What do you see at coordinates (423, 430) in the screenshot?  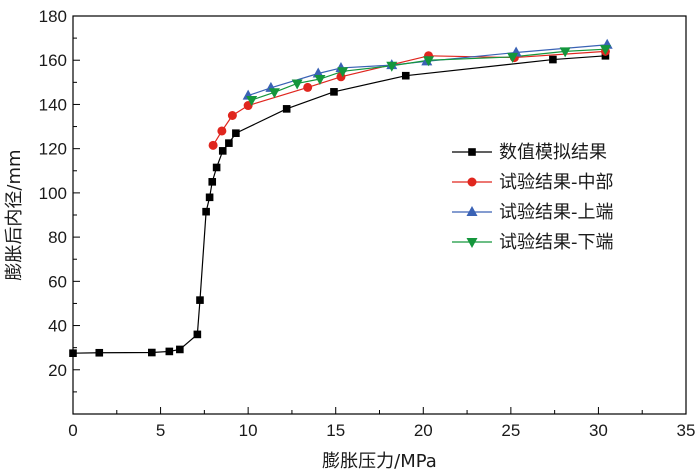 I see `x-tick-label: 20` at bounding box center [423, 430].